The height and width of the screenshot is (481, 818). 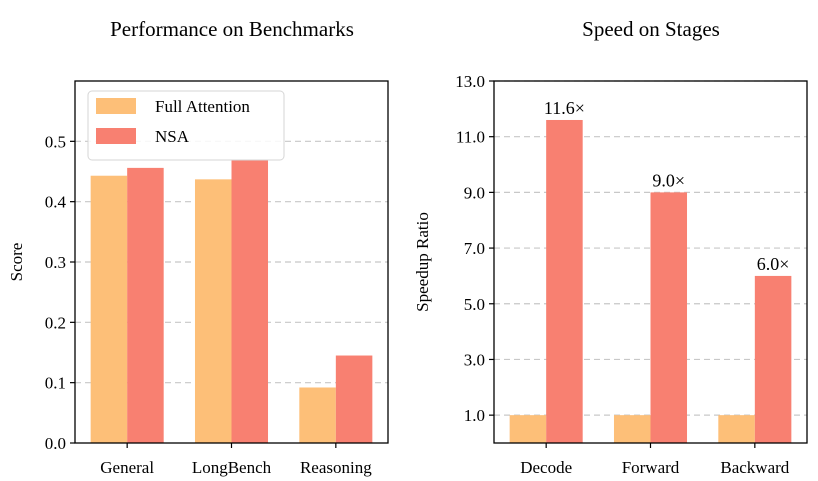 I want to click on x-tick-label: General, so click(x=127, y=467).